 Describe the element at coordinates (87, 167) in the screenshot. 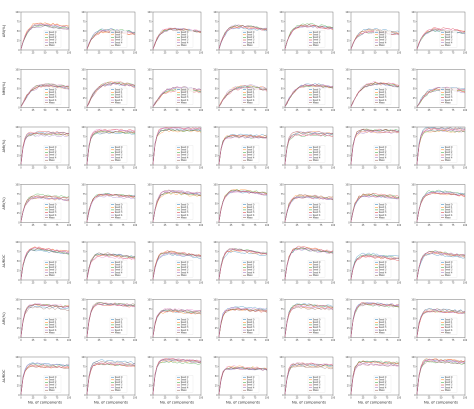

I see `x-tick-label: 0` at that location.